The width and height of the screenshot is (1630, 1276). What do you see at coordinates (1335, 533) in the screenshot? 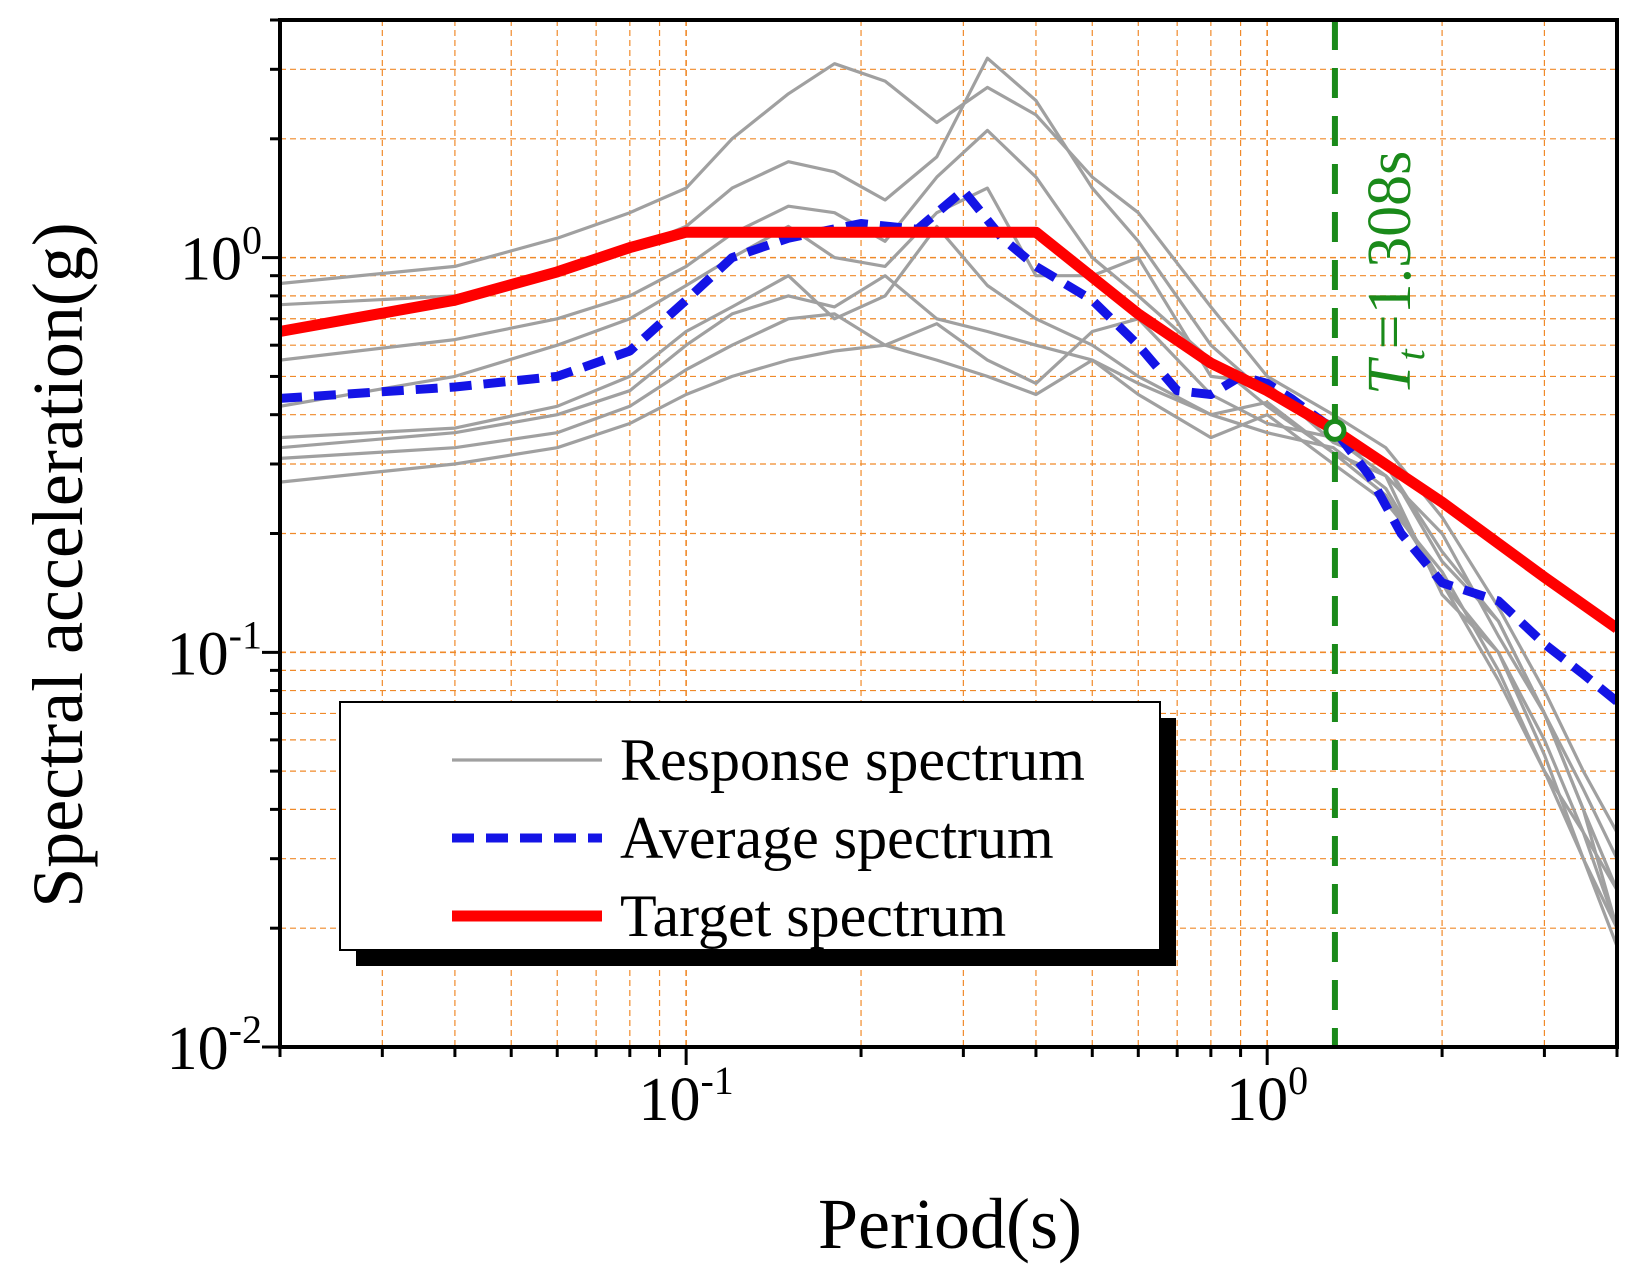
I see `period-marker` at bounding box center [1335, 533].